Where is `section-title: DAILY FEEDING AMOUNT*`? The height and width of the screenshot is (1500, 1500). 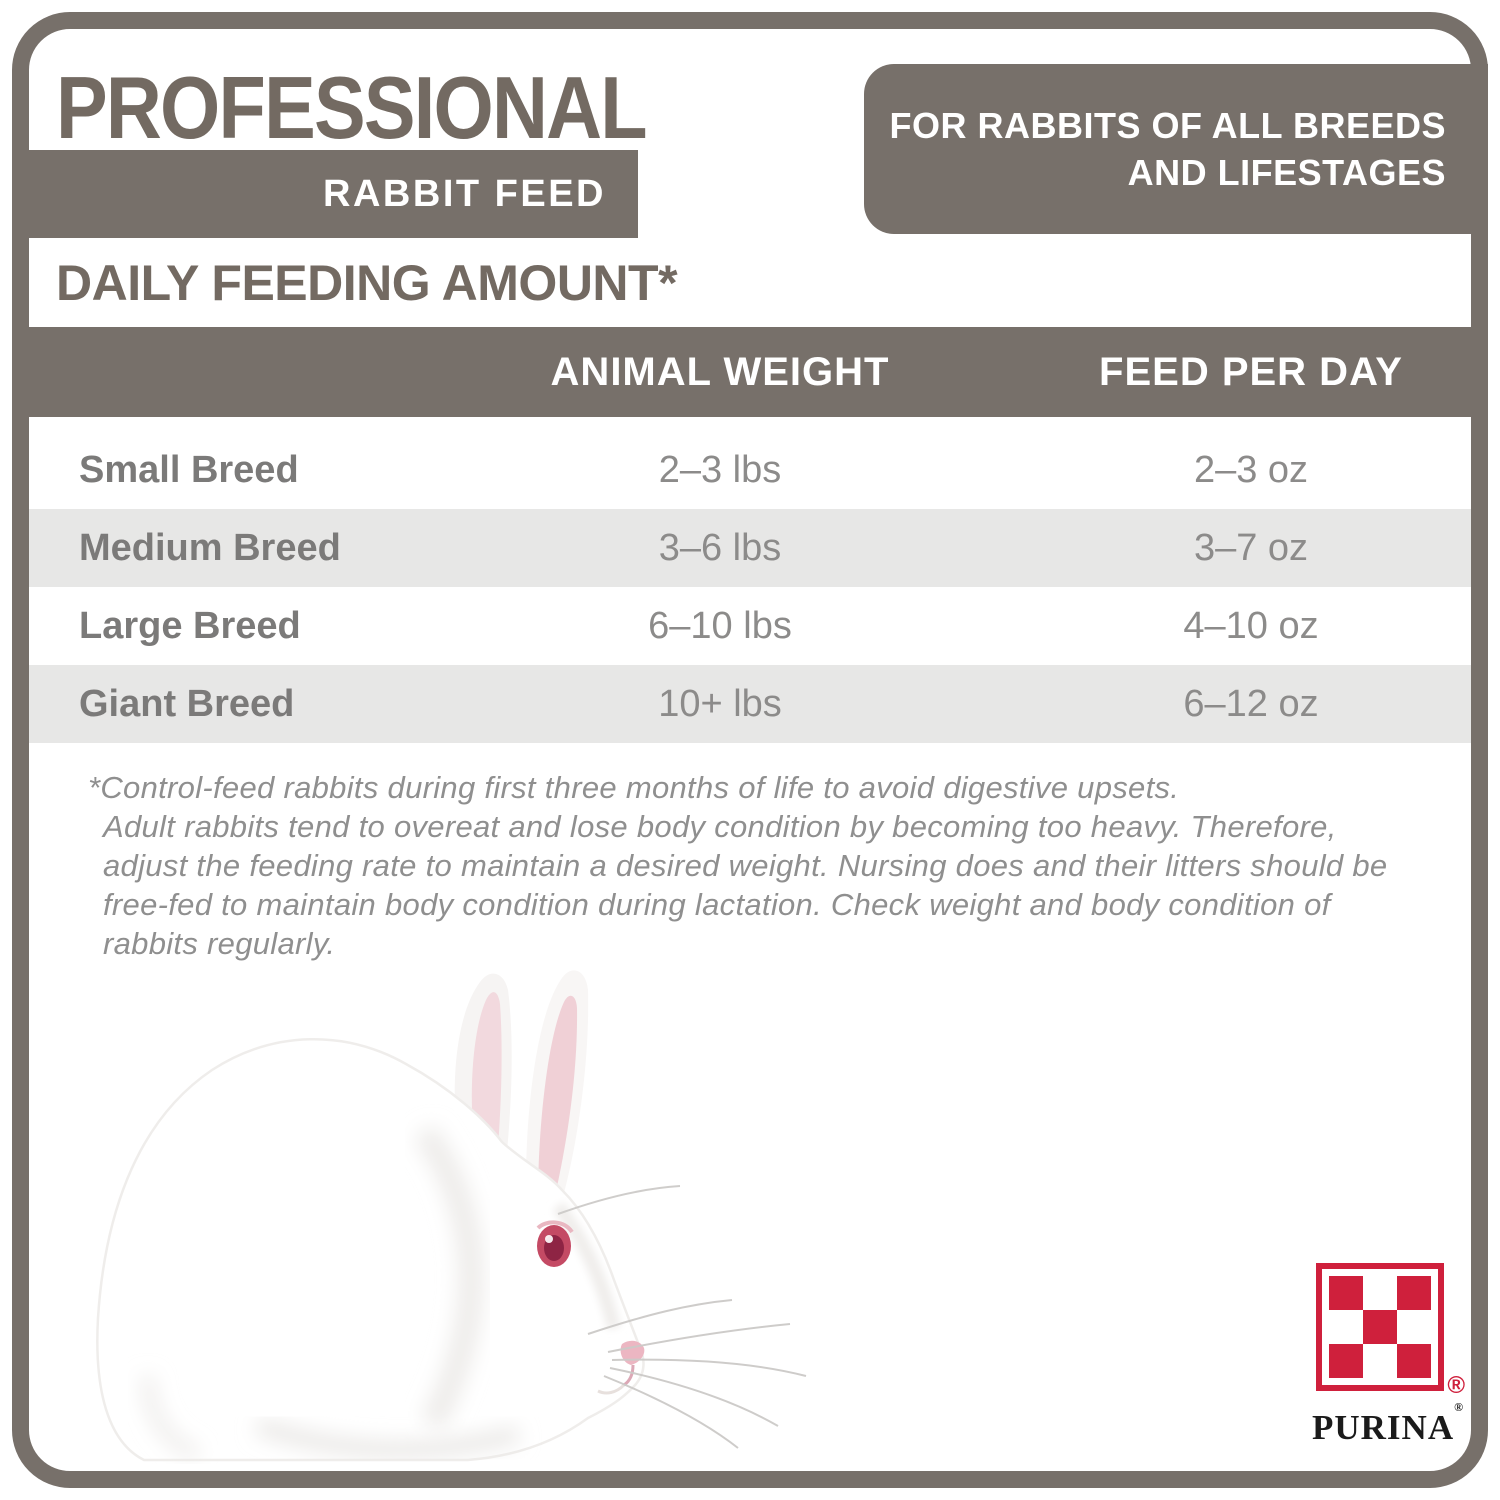
section-title: DAILY FEEDING AMOUNT* is located at coordinates (367, 283).